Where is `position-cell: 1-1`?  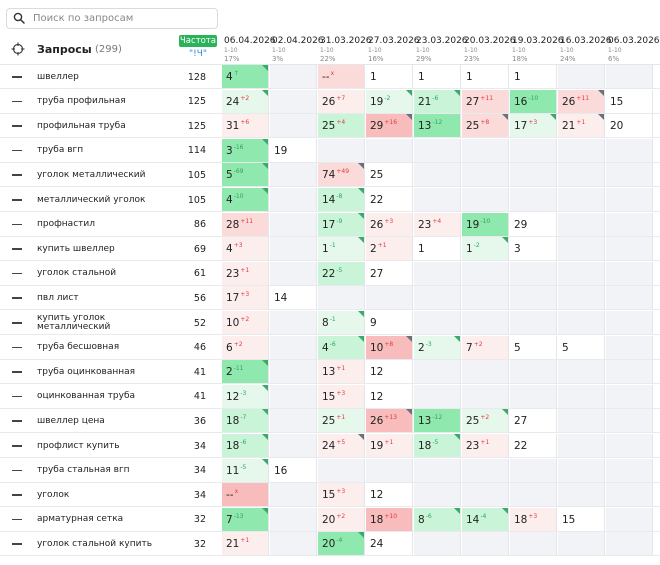
position-cell: 1-1 is located at coordinates (341, 249).